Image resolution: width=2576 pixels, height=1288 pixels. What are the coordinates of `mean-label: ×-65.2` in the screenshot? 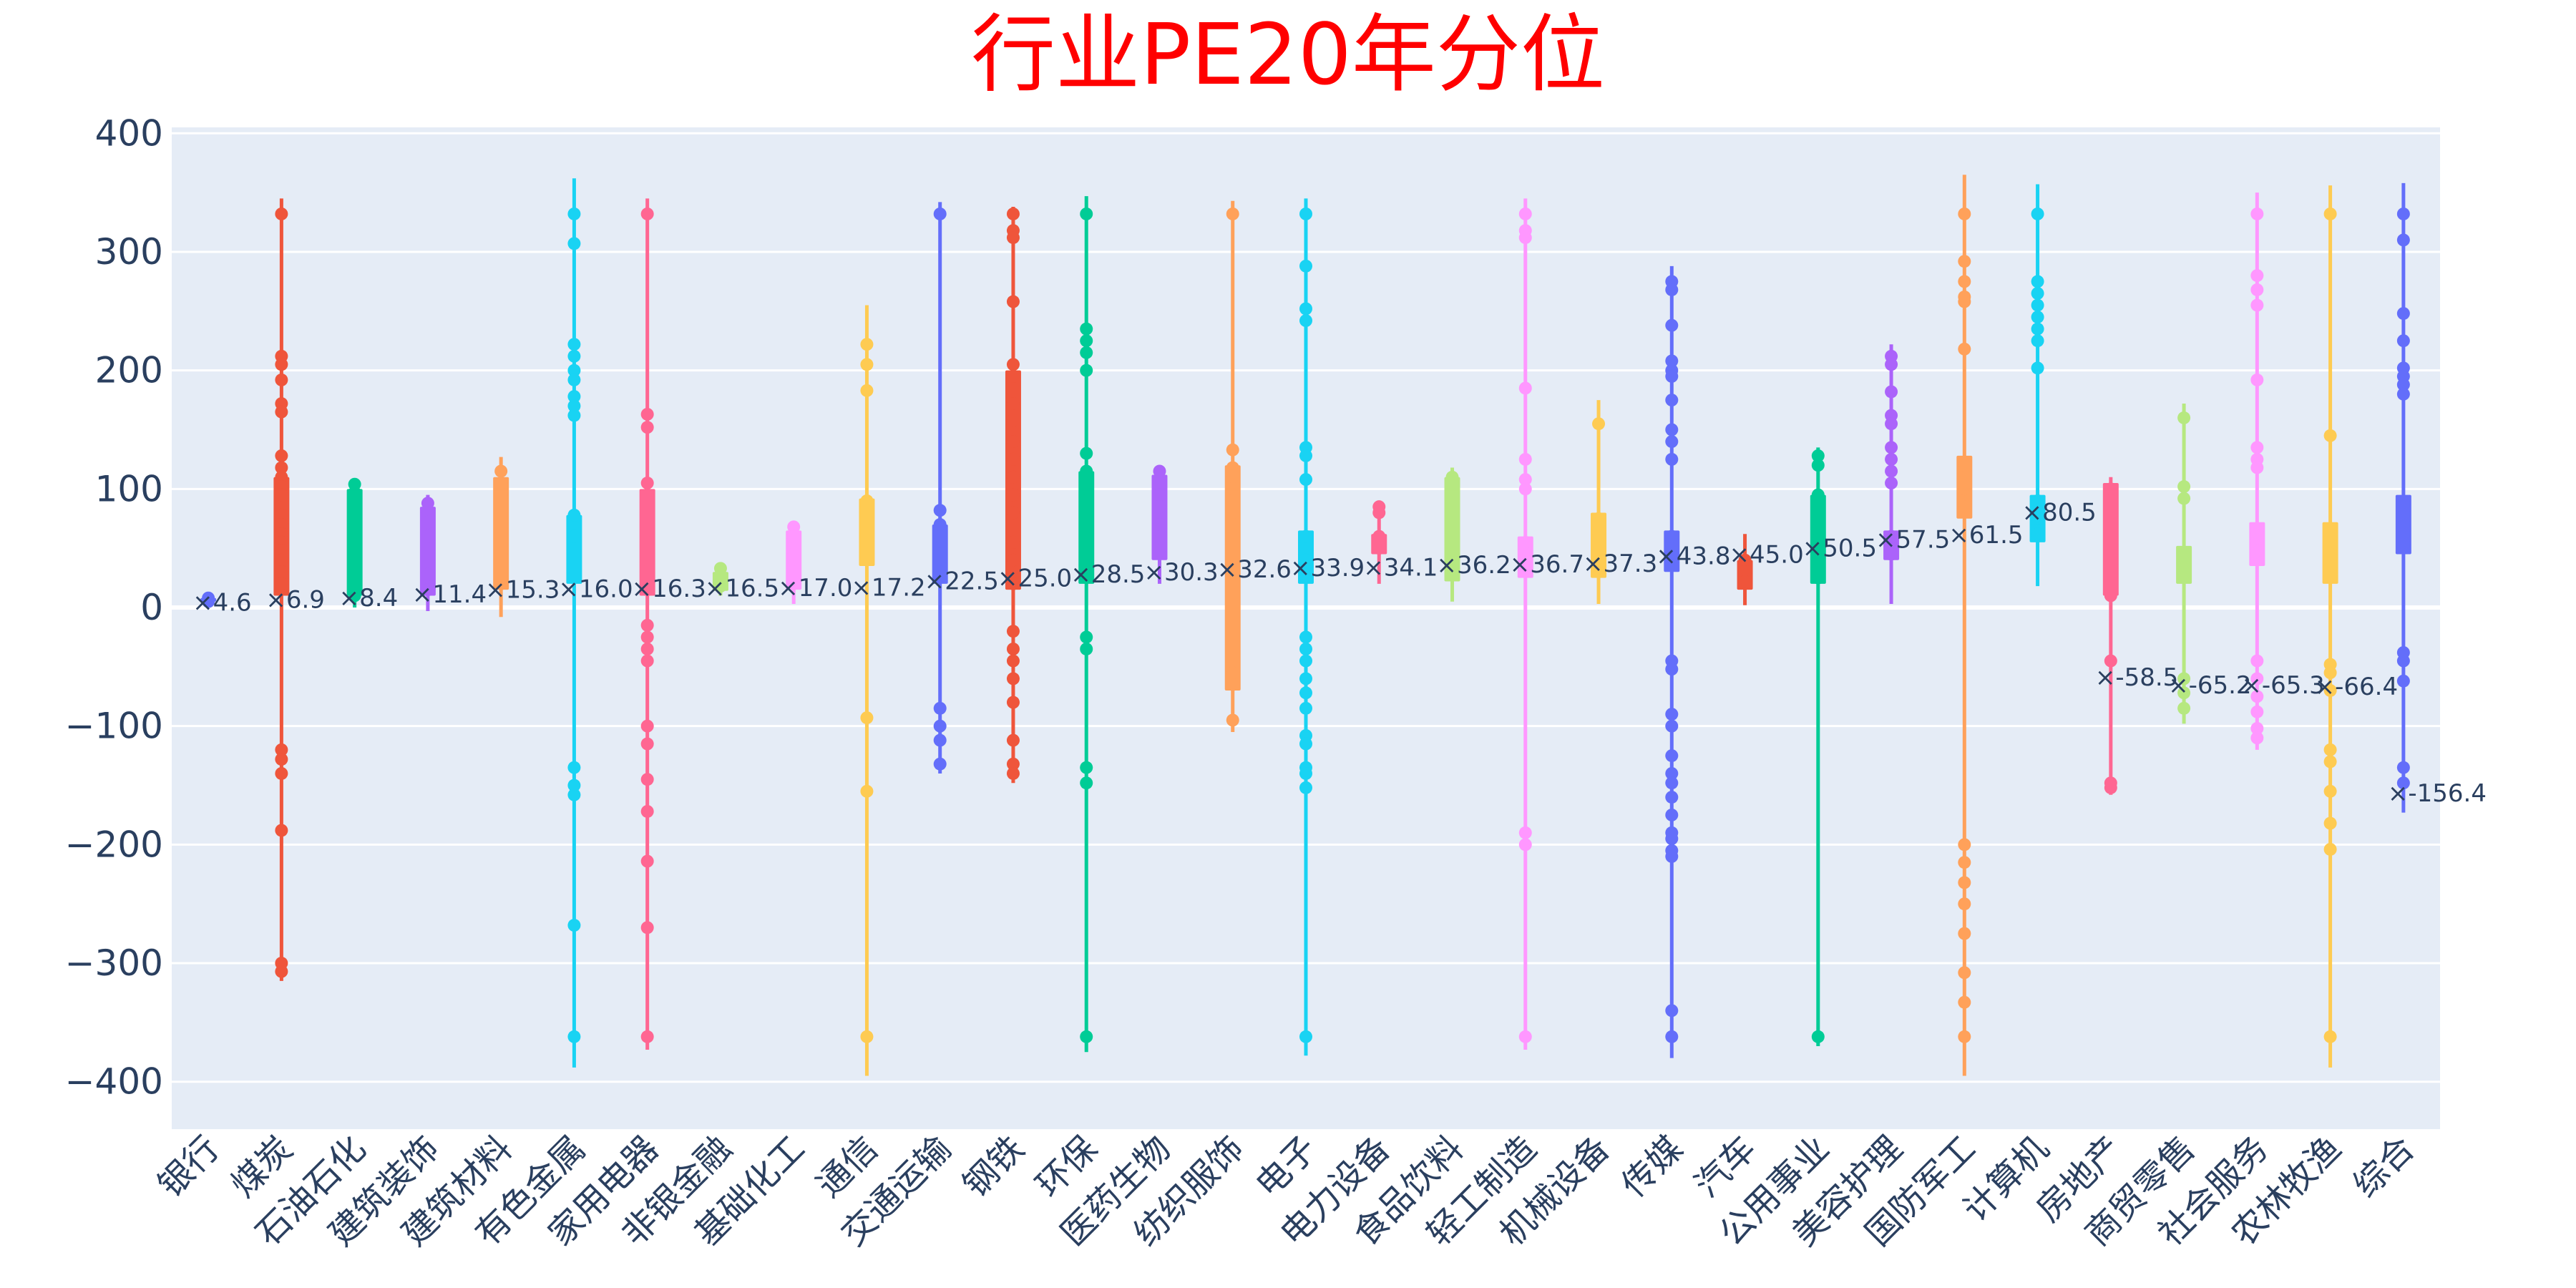 It's located at (2209, 685).